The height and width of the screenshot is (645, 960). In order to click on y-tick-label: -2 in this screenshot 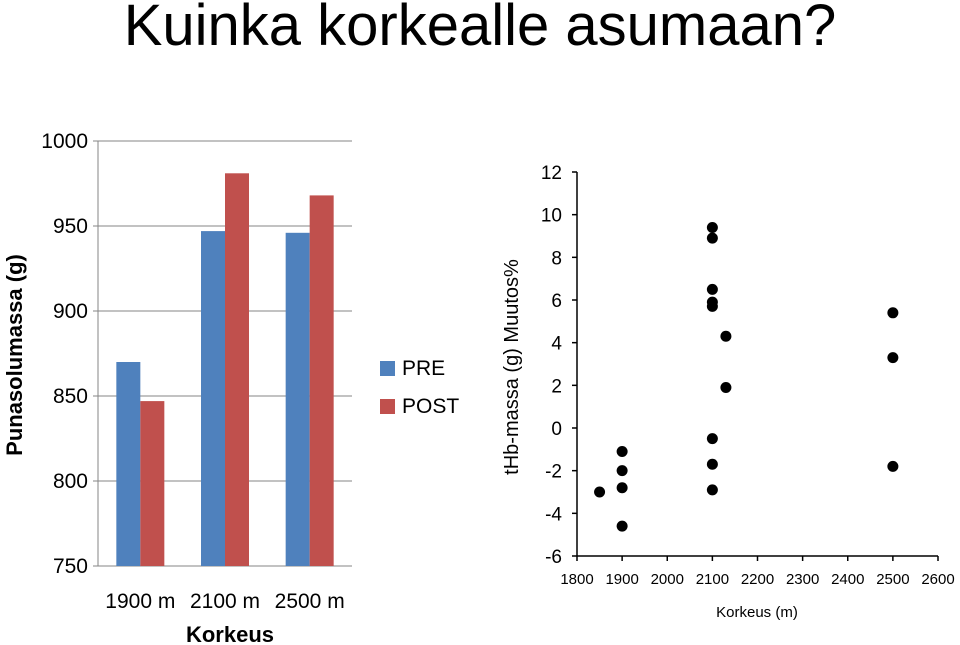, I will do `click(553, 472)`.